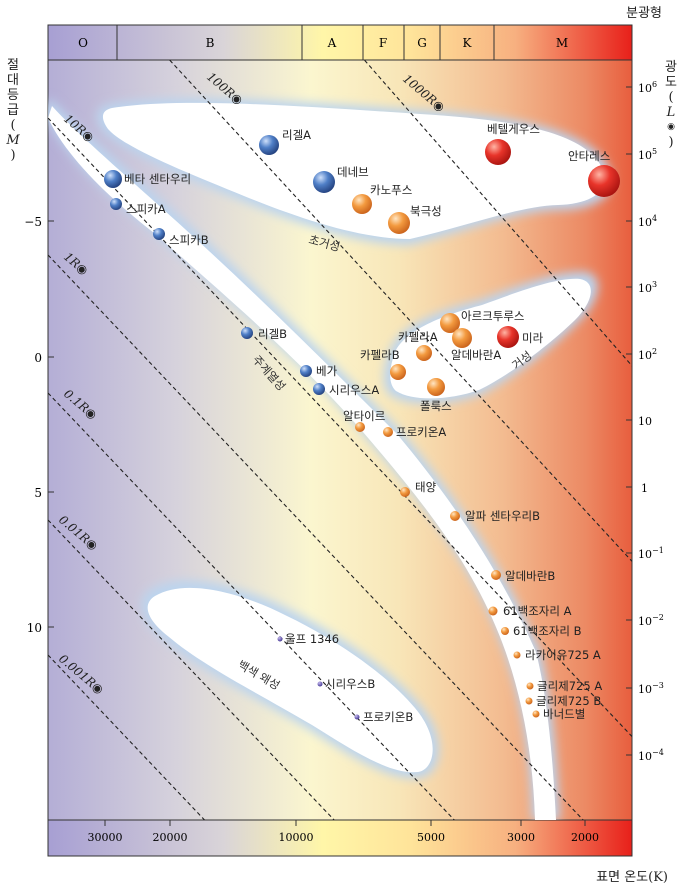  What do you see at coordinates (324, 182) in the screenshot?
I see `star-marker-deneb` at bounding box center [324, 182].